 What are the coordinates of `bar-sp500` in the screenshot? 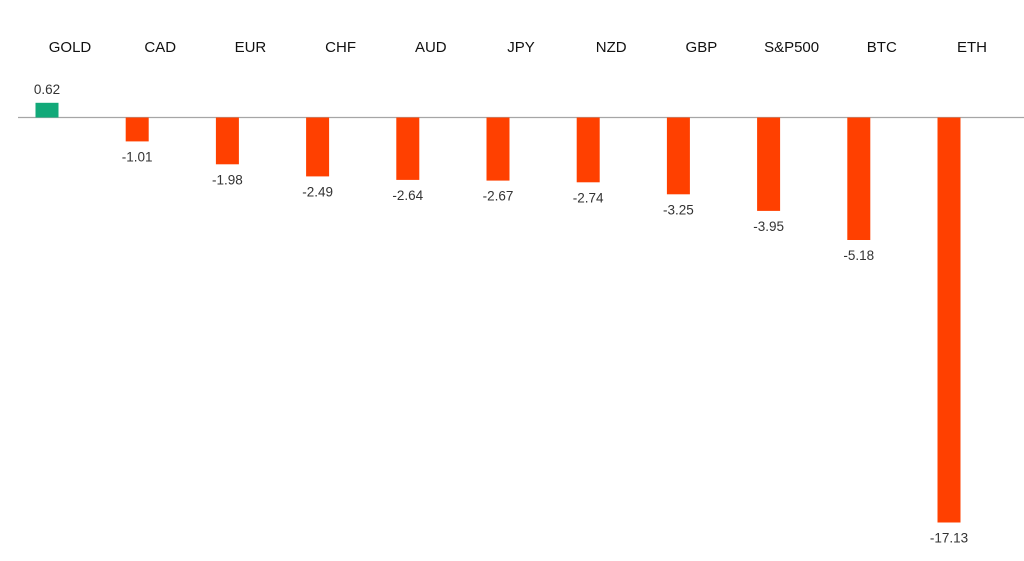 It's located at (769, 164).